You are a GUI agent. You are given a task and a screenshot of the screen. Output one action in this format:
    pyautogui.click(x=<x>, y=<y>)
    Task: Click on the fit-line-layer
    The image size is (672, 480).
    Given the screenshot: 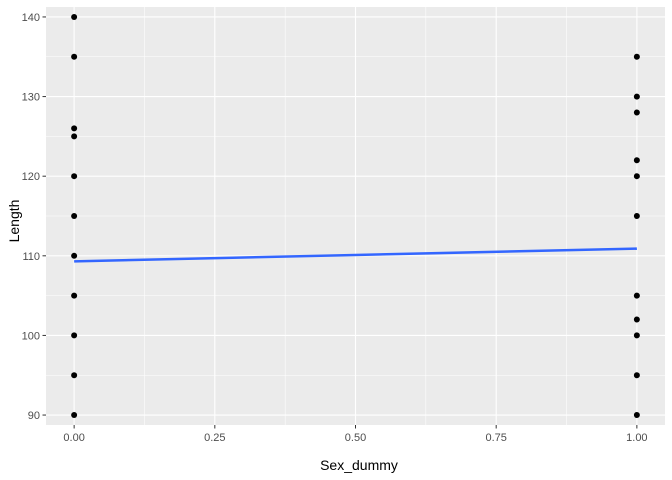 What is the action you would take?
    pyautogui.click(x=355, y=255)
    